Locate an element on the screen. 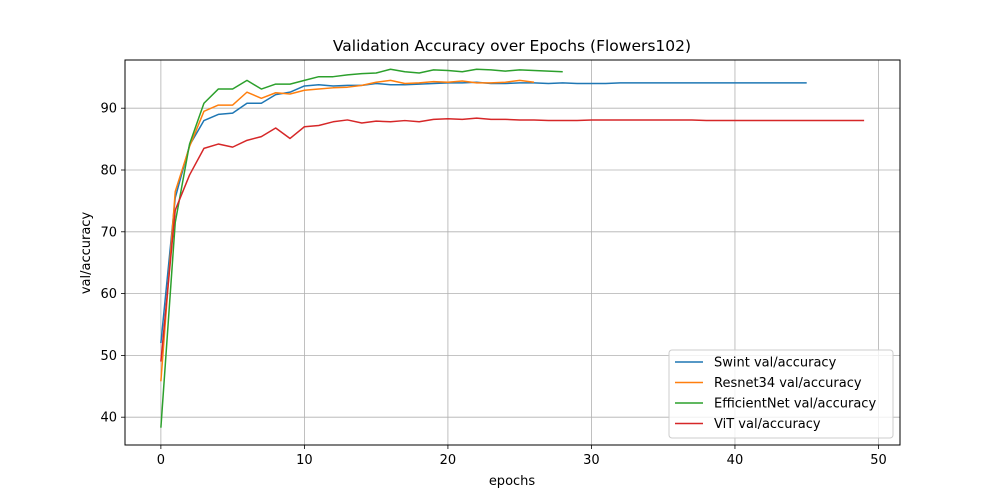 The width and height of the screenshot is (1000, 500). legend-label-efficientnet: EfficientNet val/accuracy is located at coordinates (795, 404).